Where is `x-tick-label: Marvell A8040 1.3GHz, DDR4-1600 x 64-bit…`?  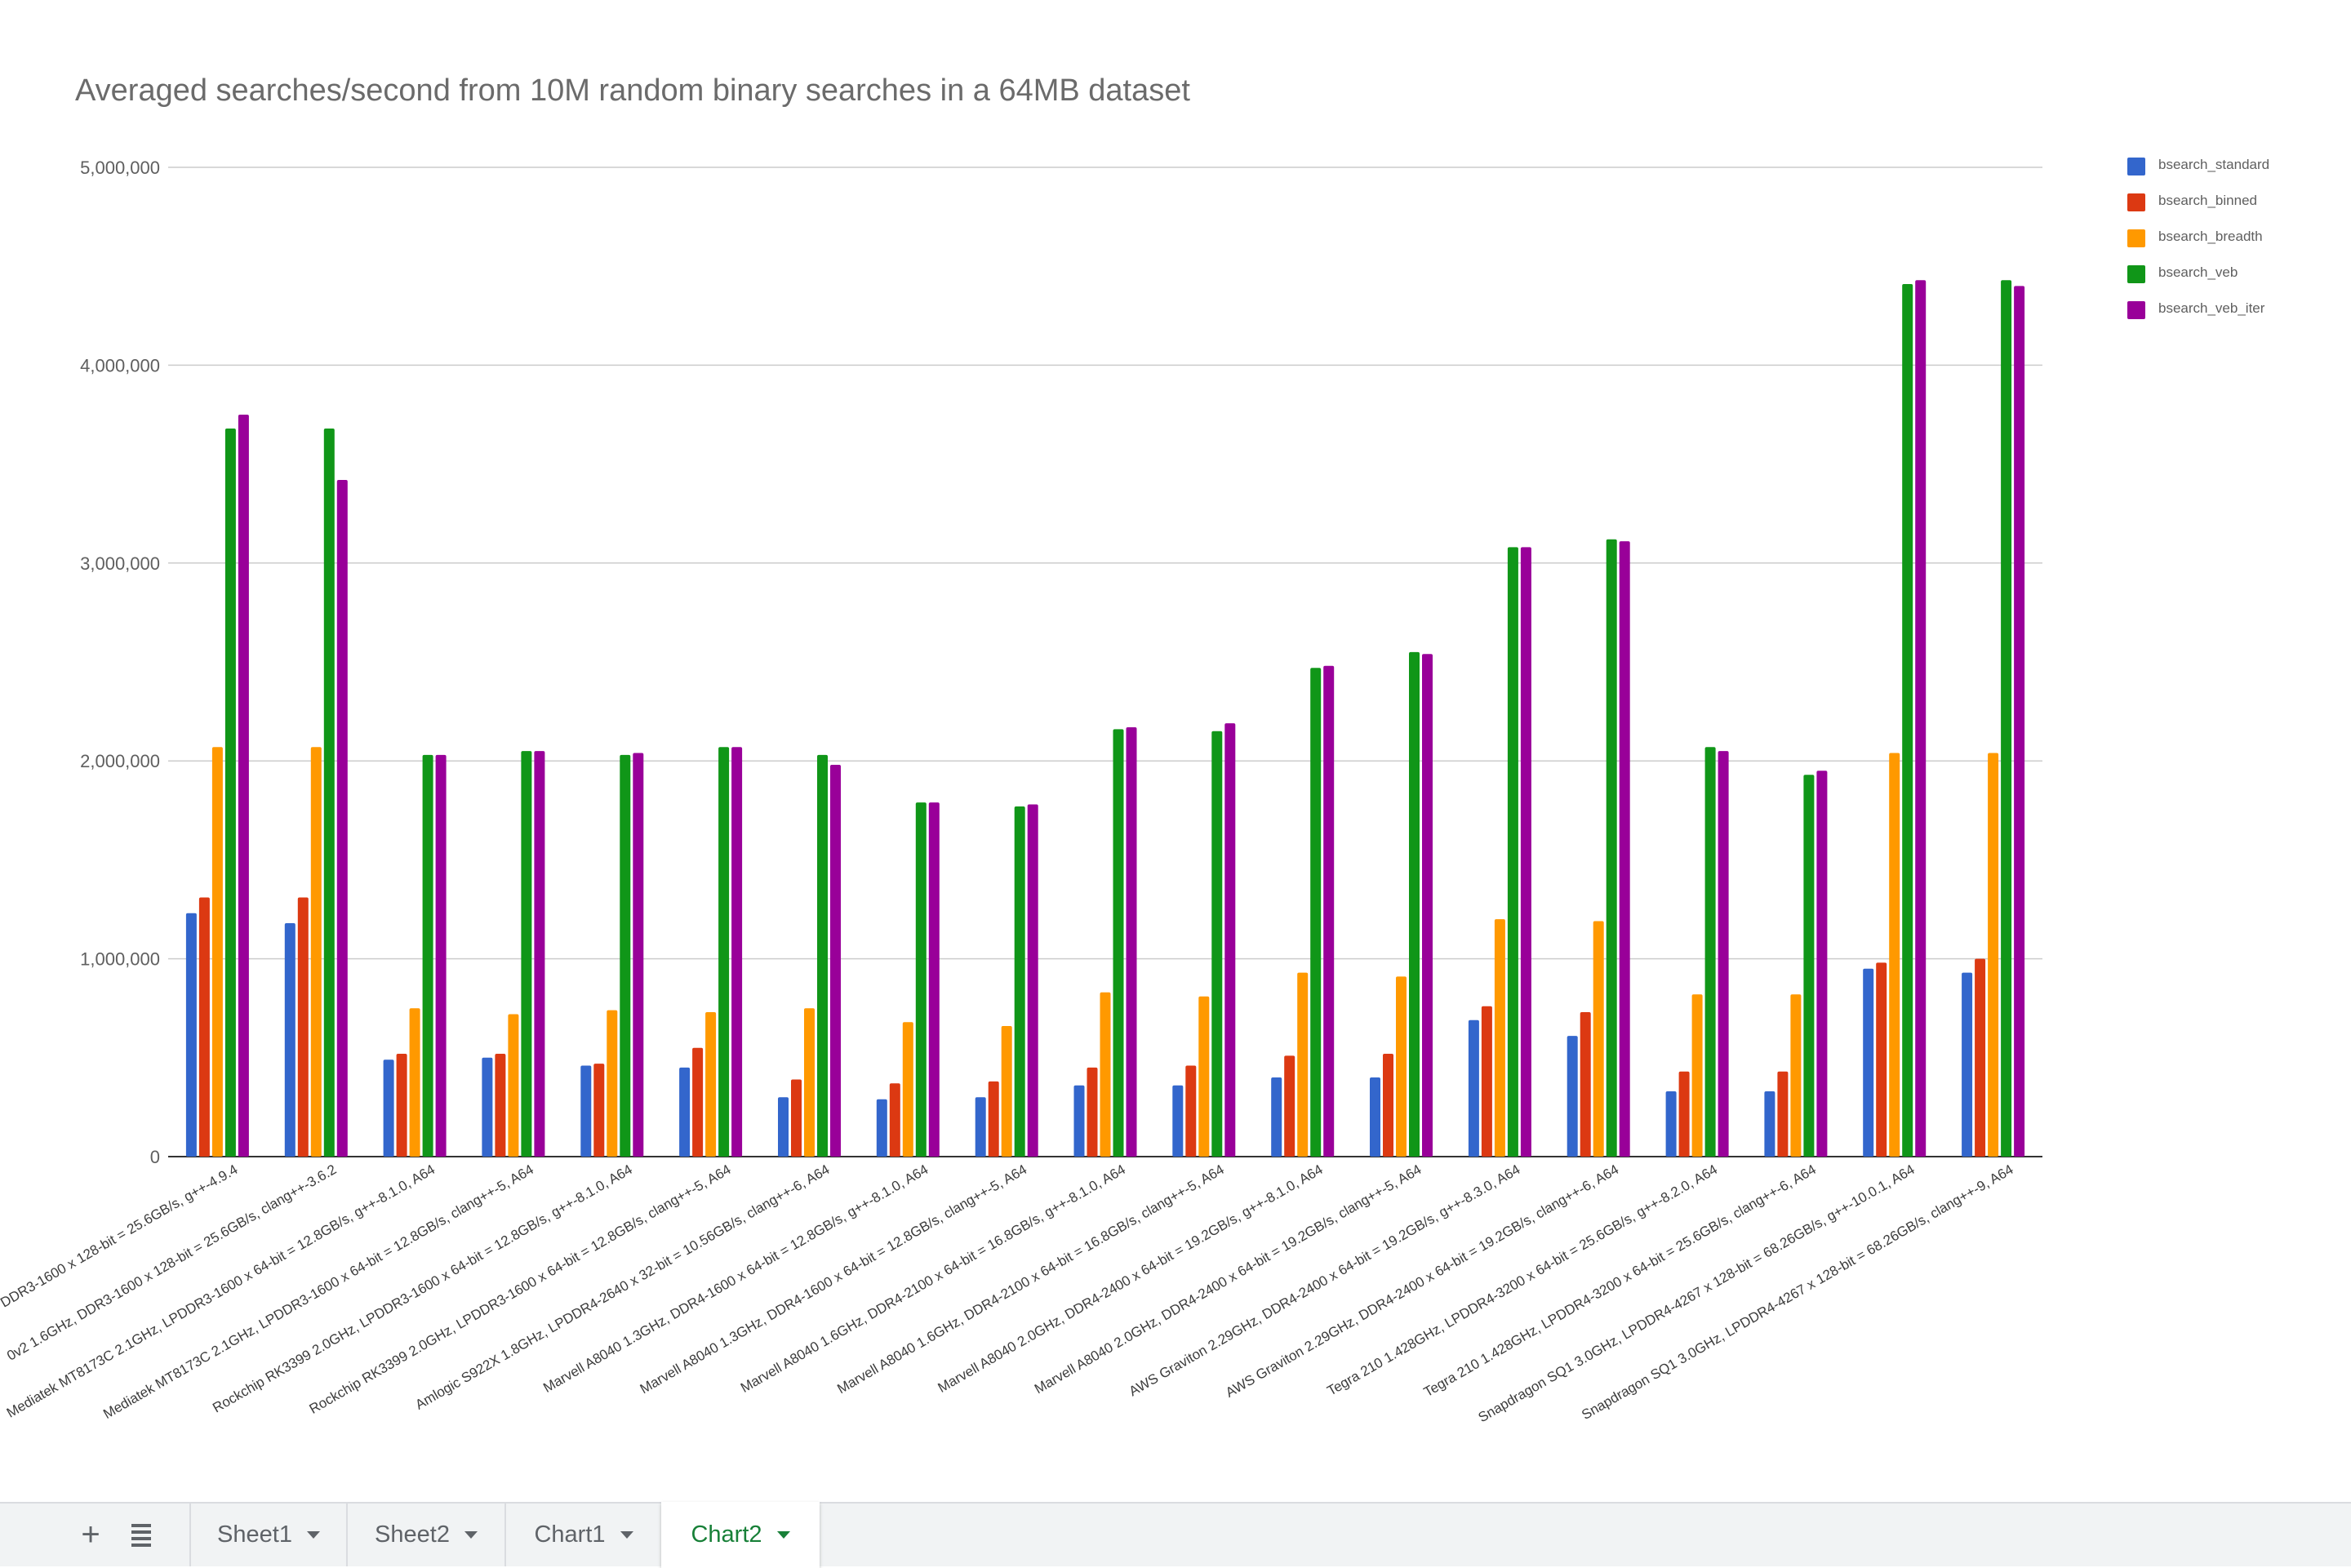 x-tick-label: Marvell A8040 1.3GHz, DDR4-1600 x 64-bit… is located at coordinates (735, 1279).